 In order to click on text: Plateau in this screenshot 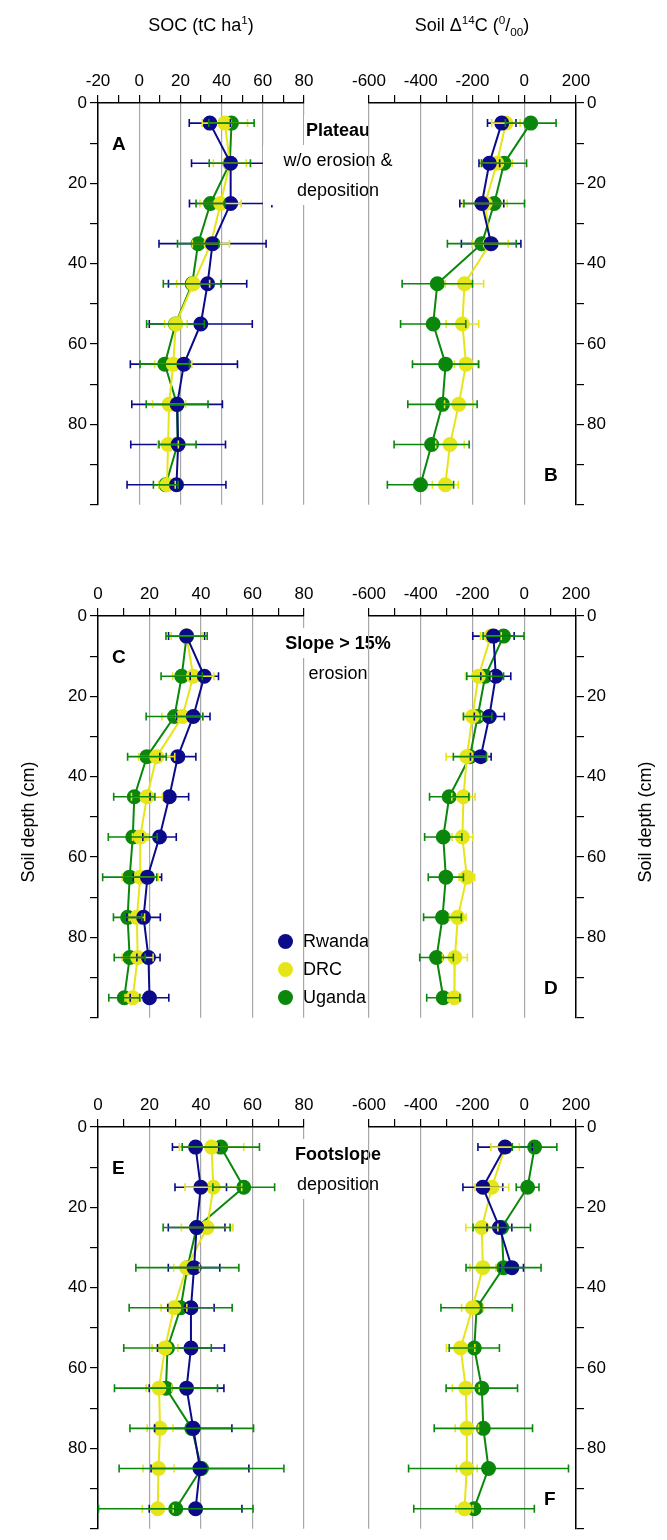, I will do `click(338, 130)`.